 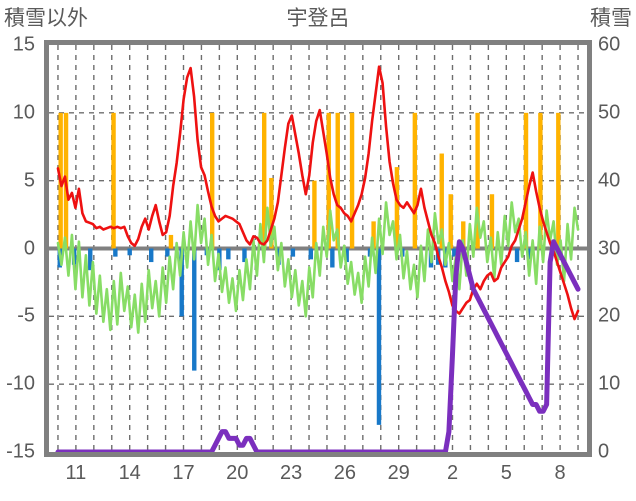 I want to click on y-tick-right: 50, so click(x=609, y=112).